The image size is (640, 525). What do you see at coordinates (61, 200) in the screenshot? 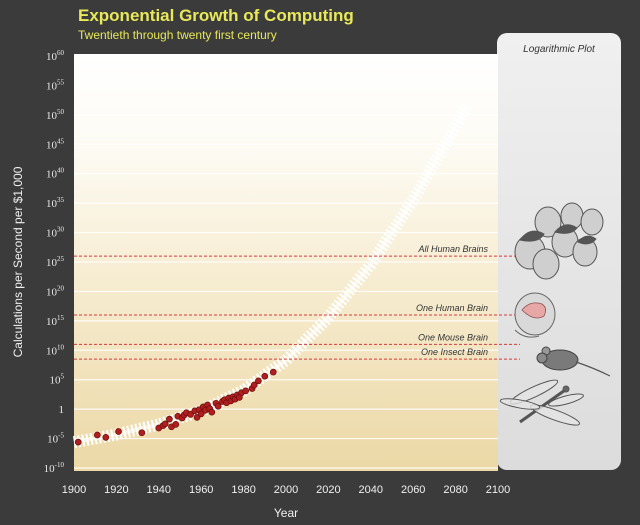
I see `y-tick-exponent: 35` at bounding box center [61, 200].